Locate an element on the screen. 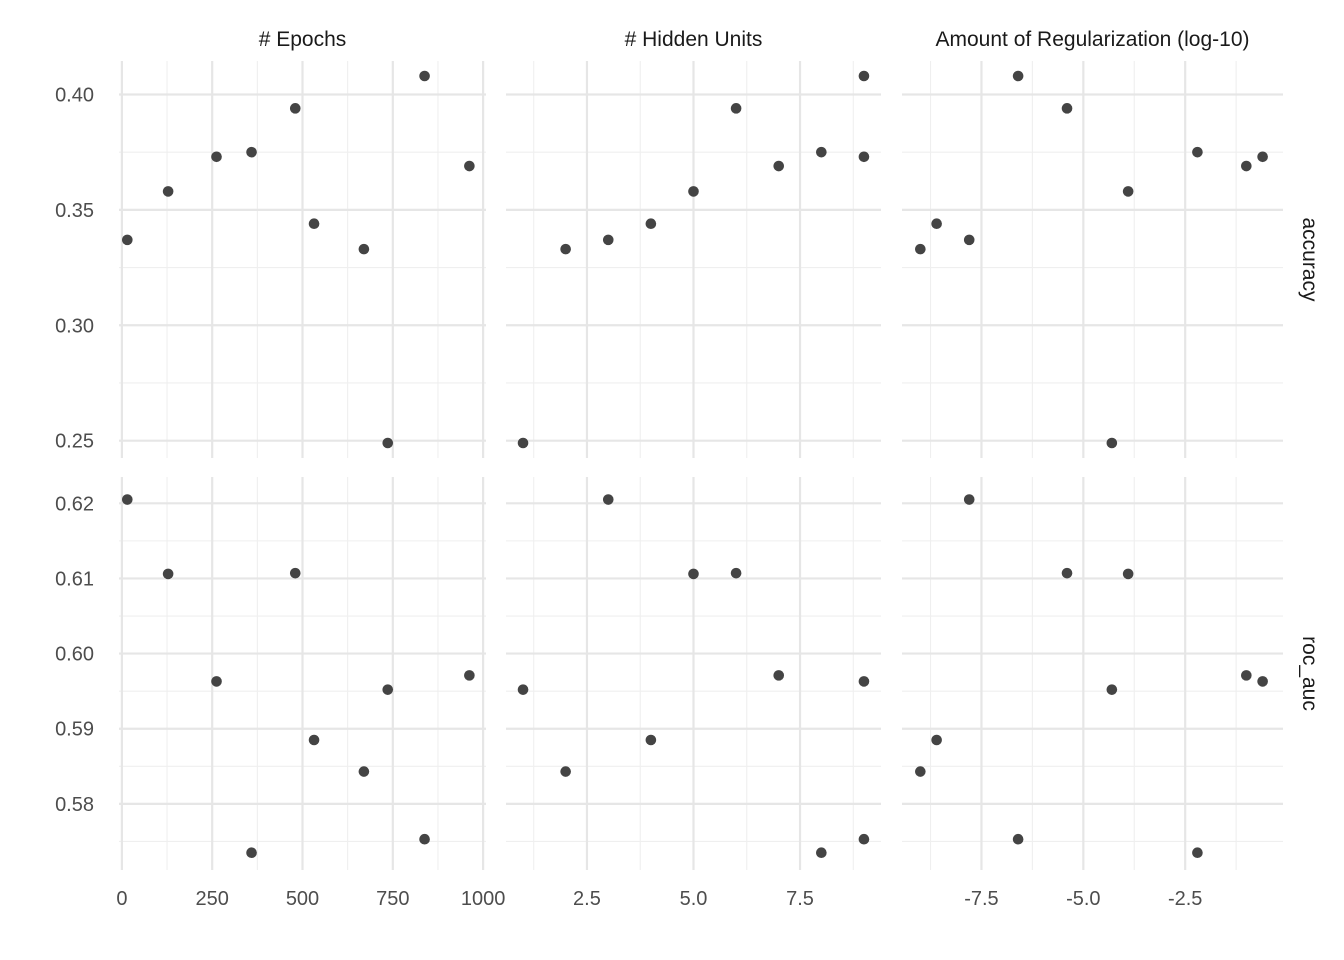 This screenshot has height=960, width=1344. x-tick-label: 7.5 is located at coordinates (800, 899).